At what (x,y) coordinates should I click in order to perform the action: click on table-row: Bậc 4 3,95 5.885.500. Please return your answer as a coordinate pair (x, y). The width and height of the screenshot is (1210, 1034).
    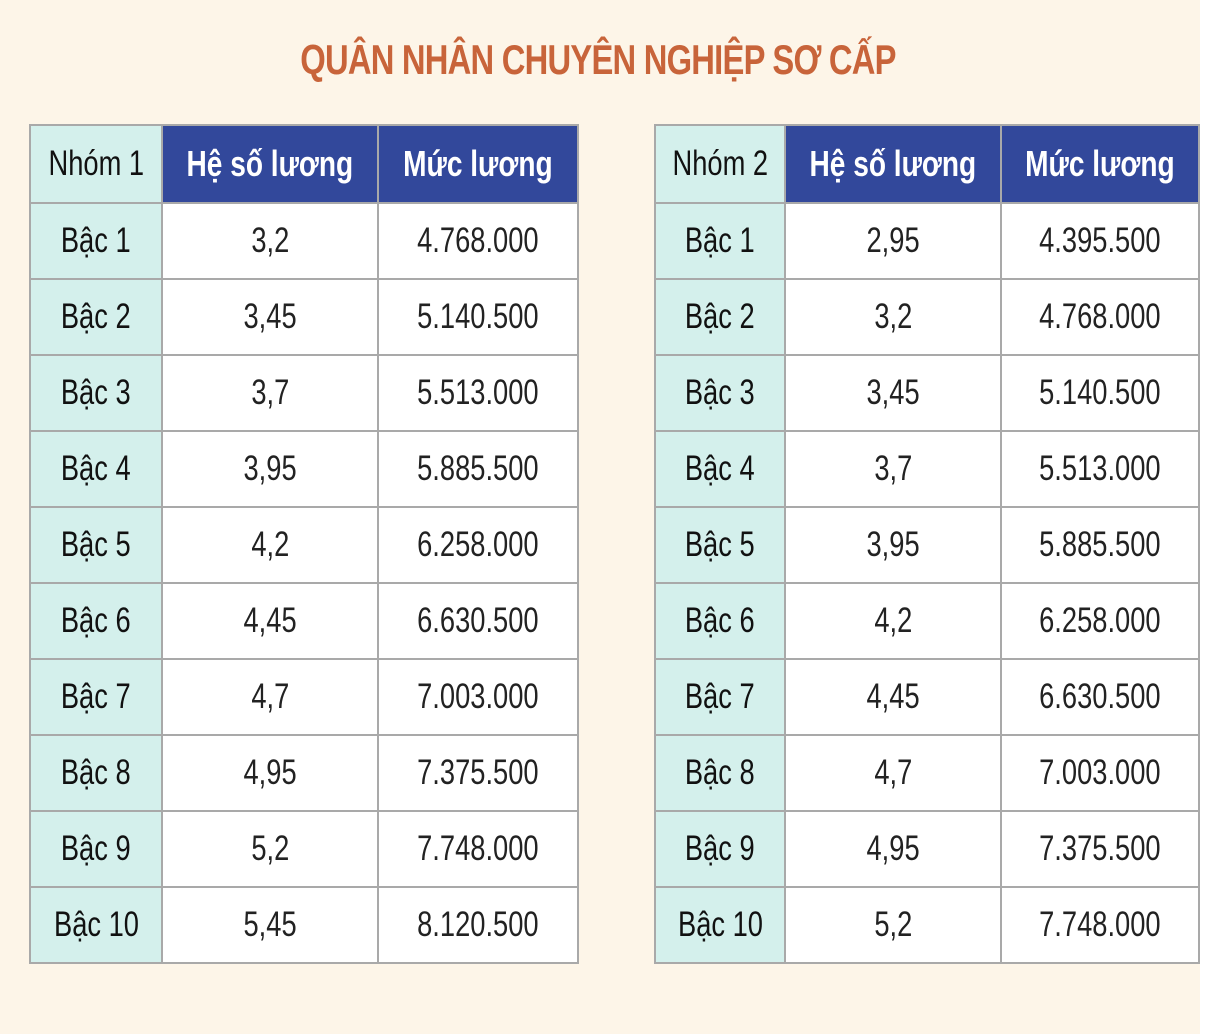
    Looking at the image, I should click on (304, 469).